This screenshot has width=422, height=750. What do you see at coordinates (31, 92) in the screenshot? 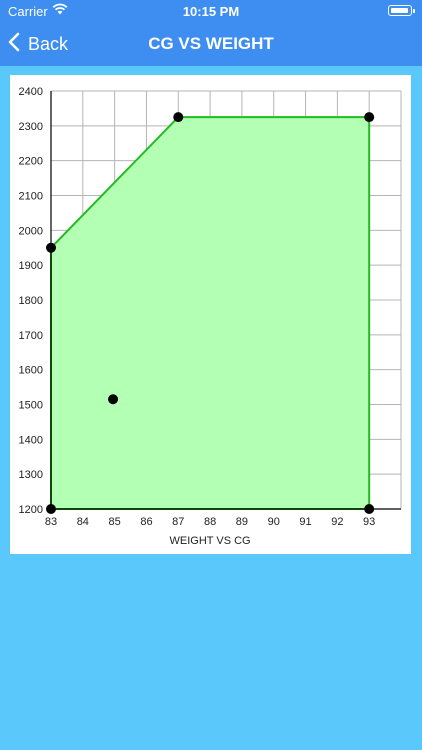
I see `y-tick-label: 2400` at bounding box center [31, 92].